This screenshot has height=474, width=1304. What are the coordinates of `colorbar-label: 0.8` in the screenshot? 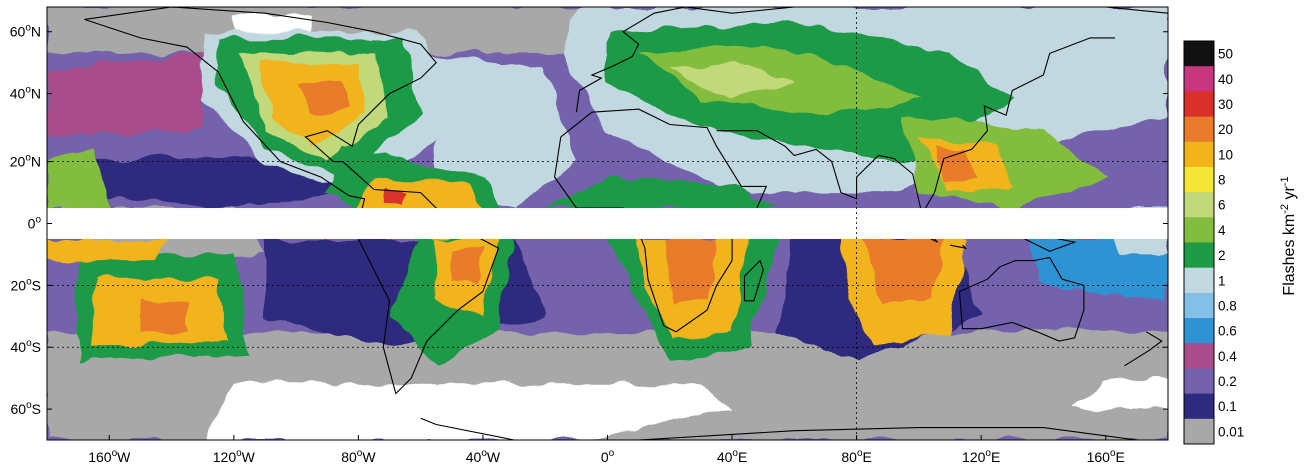 It's located at (1227, 305).